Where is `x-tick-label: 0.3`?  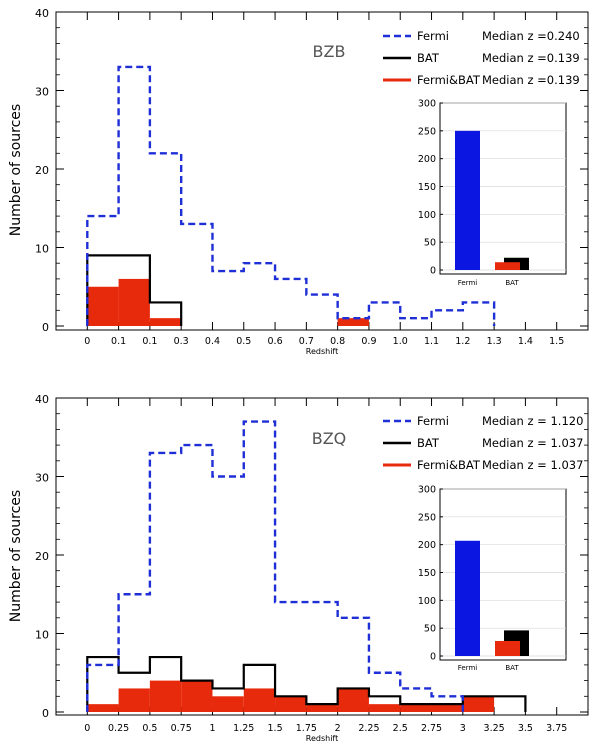
x-tick-label: 0.3 is located at coordinates (181, 341).